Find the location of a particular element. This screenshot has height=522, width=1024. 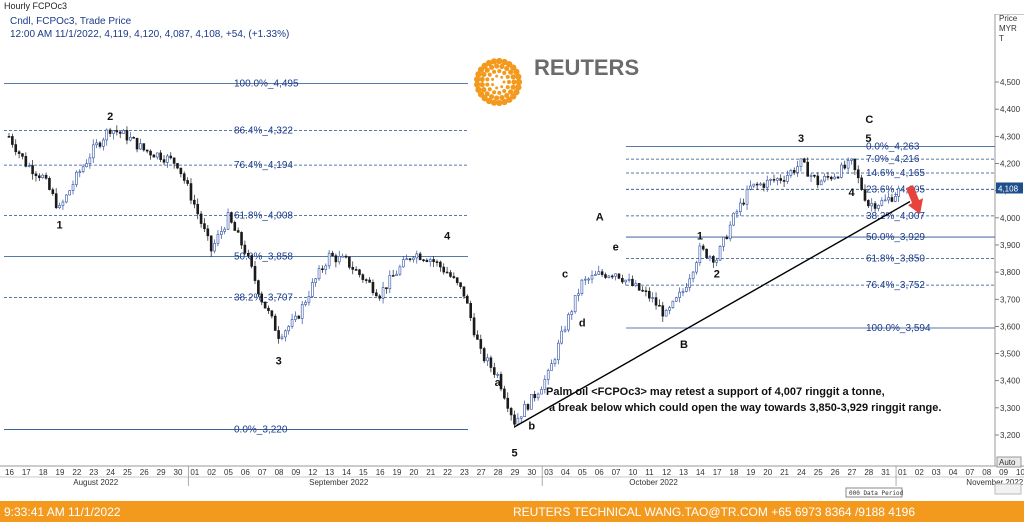

x-tick-label: 24 is located at coordinates (110, 472).